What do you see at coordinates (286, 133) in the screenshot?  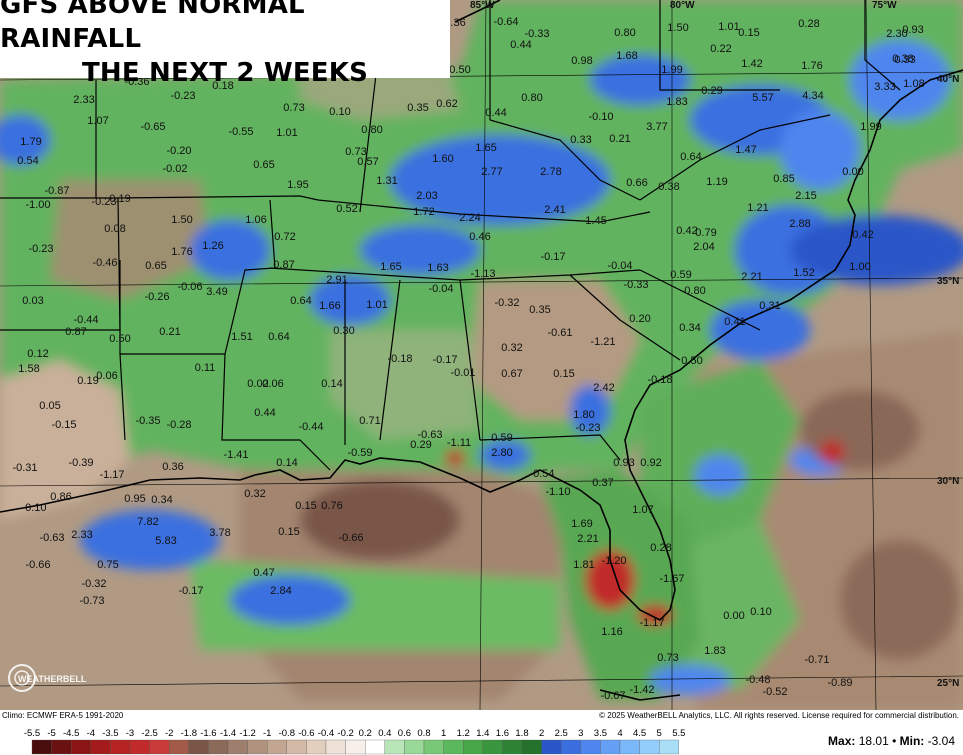 I see `map-value-label: 1.01` at bounding box center [286, 133].